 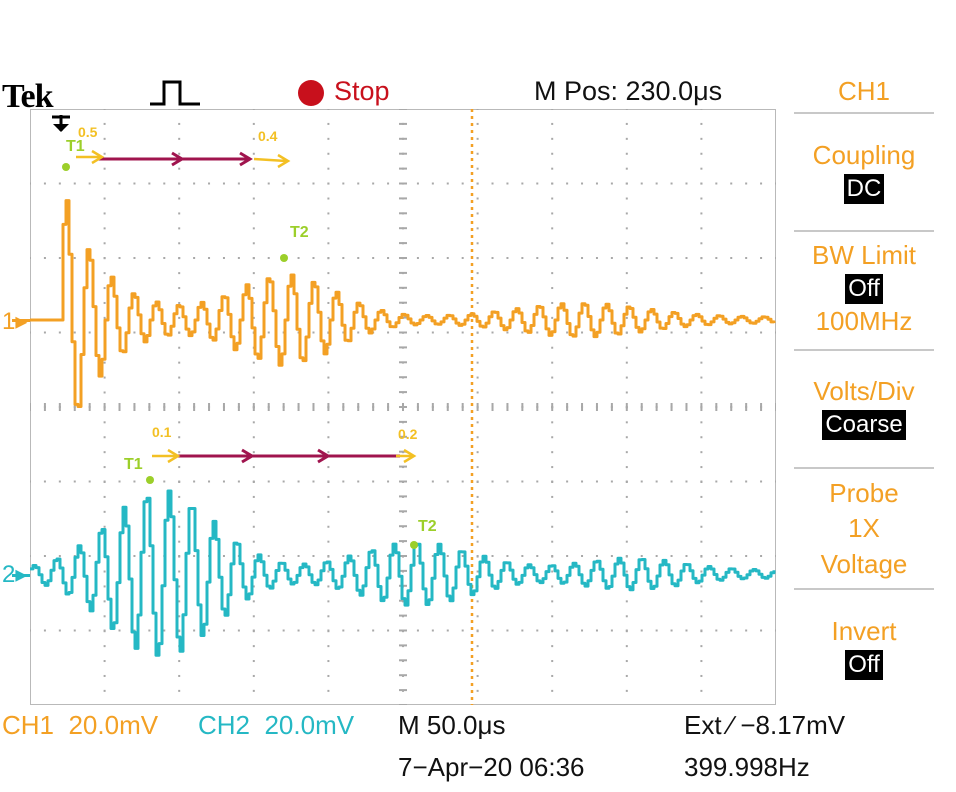 I want to click on ch2-end-annotation: 0.2, so click(x=408, y=434).